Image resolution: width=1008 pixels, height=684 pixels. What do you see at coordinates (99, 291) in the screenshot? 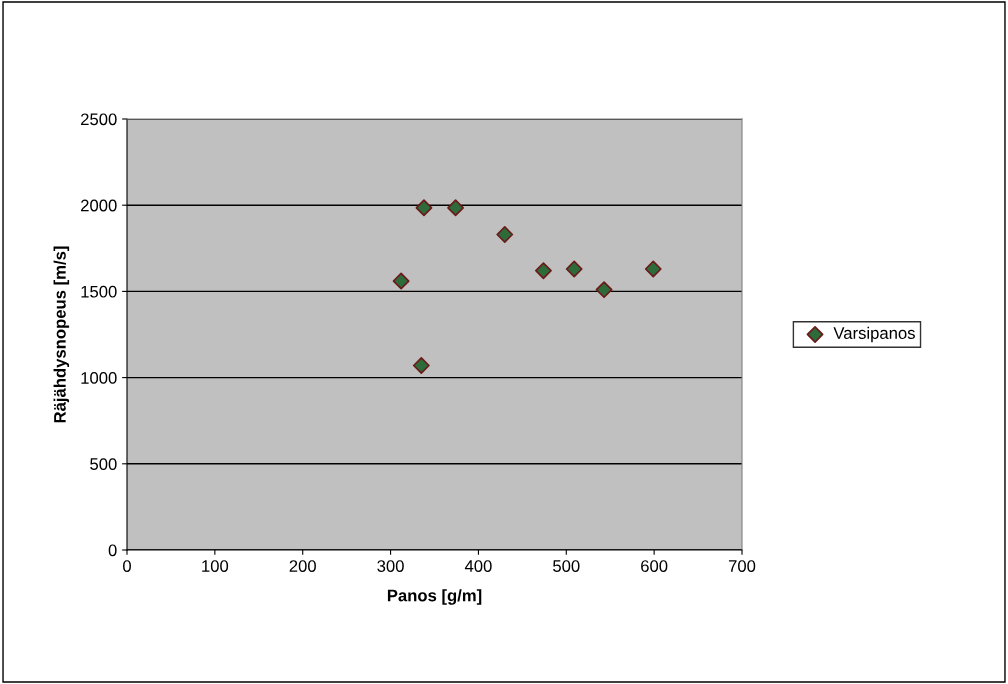
I see `y-tick-label: 1500` at bounding box center [99, 291].